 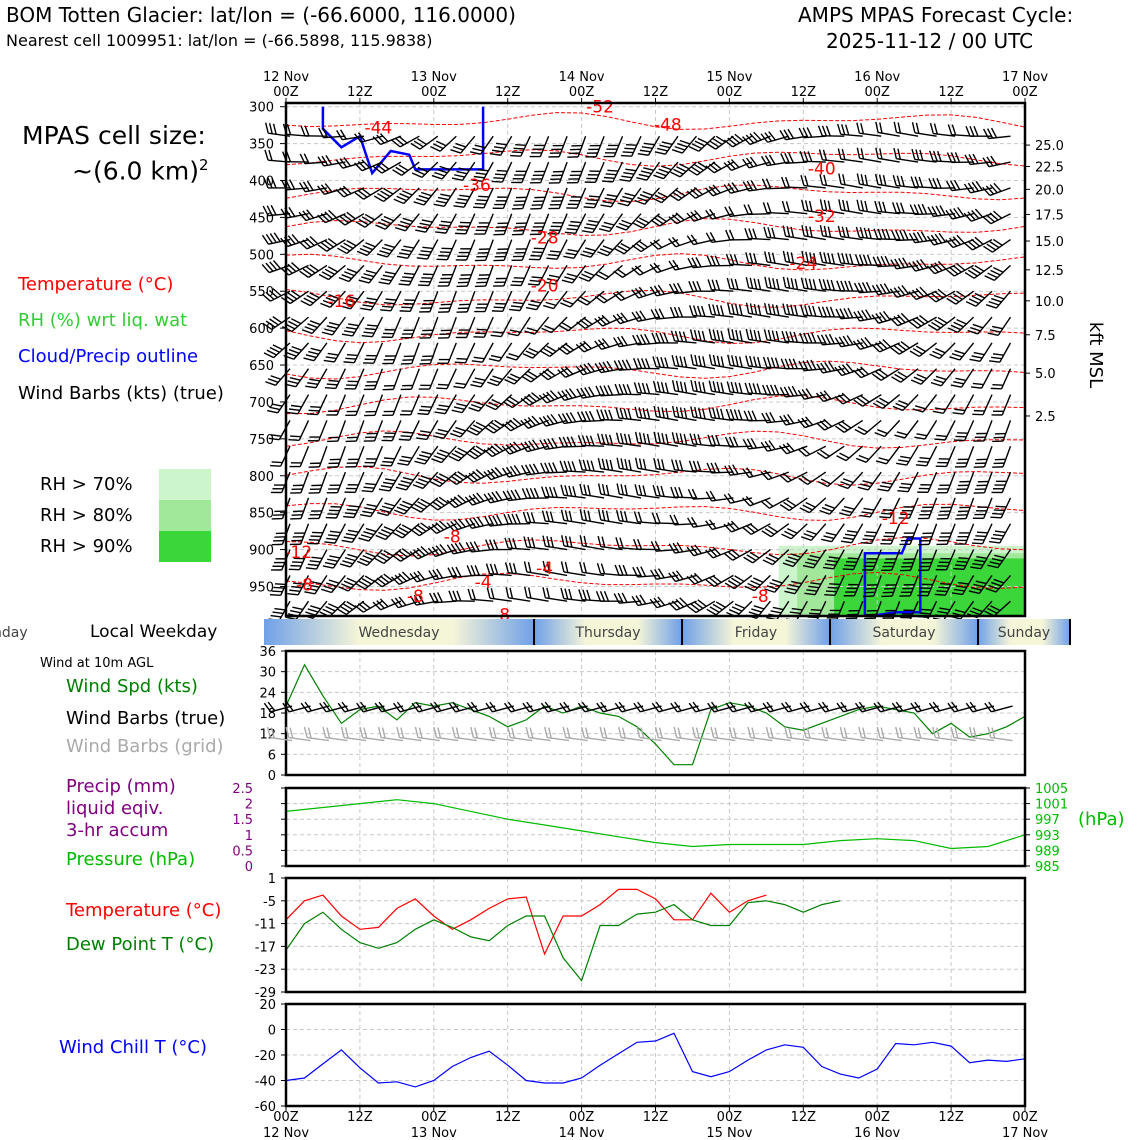 I want to click on cell-size-value: ~(6.0 km)2, so click(x=140, y=171).